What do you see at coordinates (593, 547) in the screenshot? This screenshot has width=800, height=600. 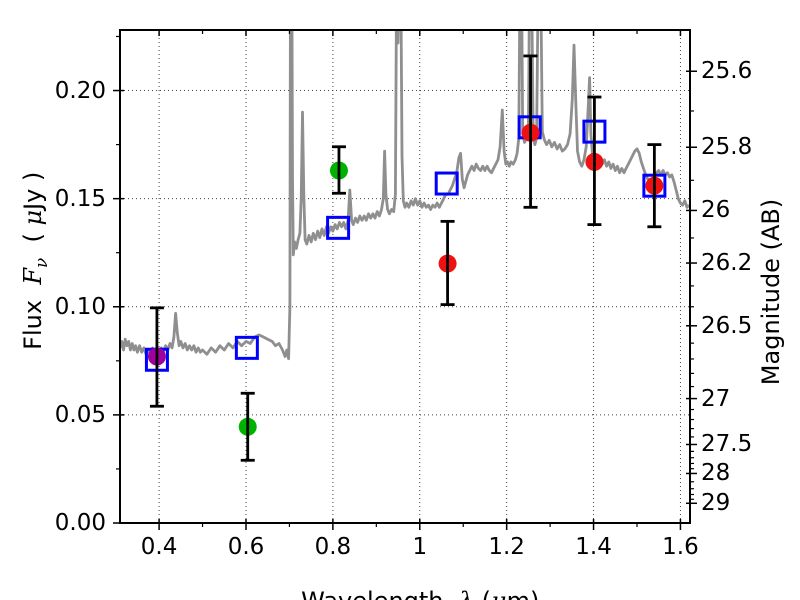 I see `x-tick-label: 1.4` at bounding box center [593, 547].